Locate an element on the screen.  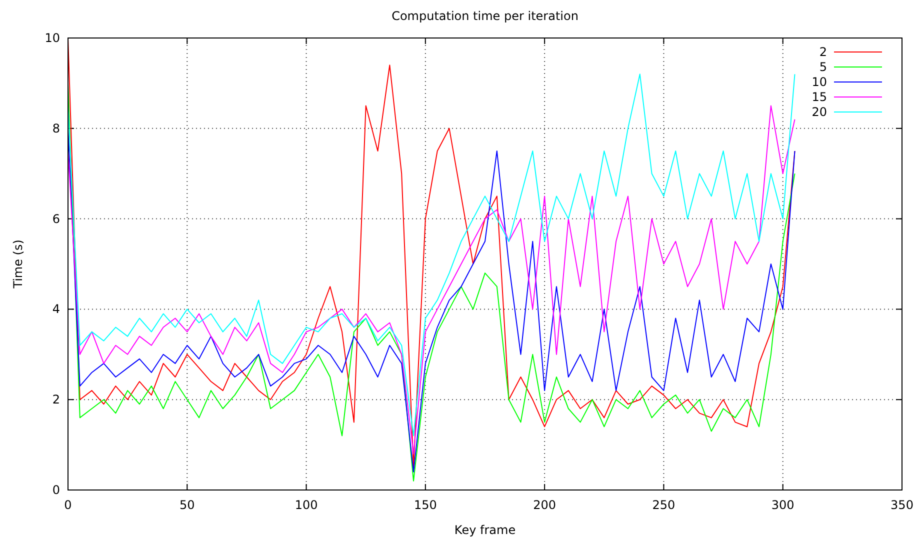
x-tick-label: 150 is located at coordinates (425, 505).